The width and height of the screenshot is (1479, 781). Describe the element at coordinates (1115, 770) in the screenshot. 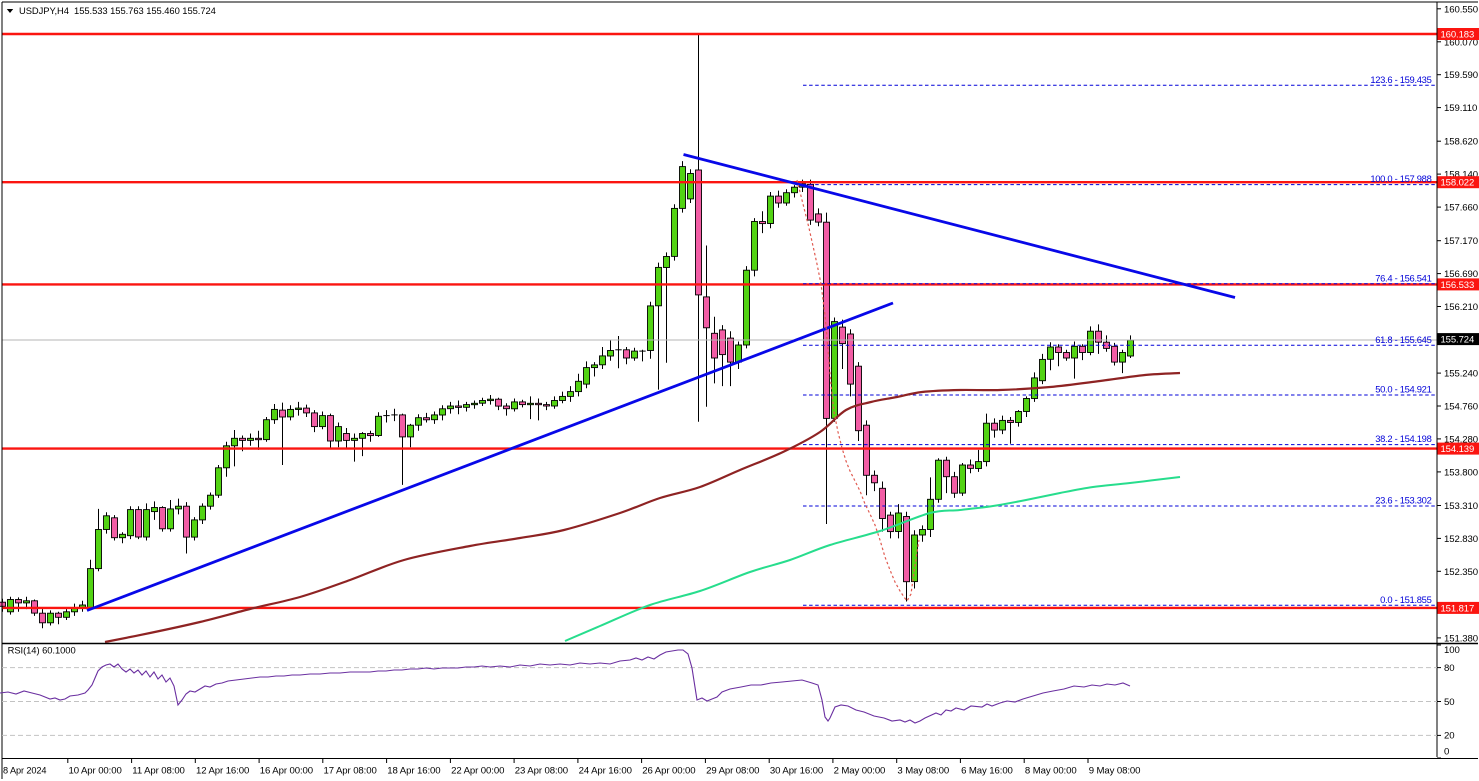

I see `svg-text: 9 May 08:00` at that location.